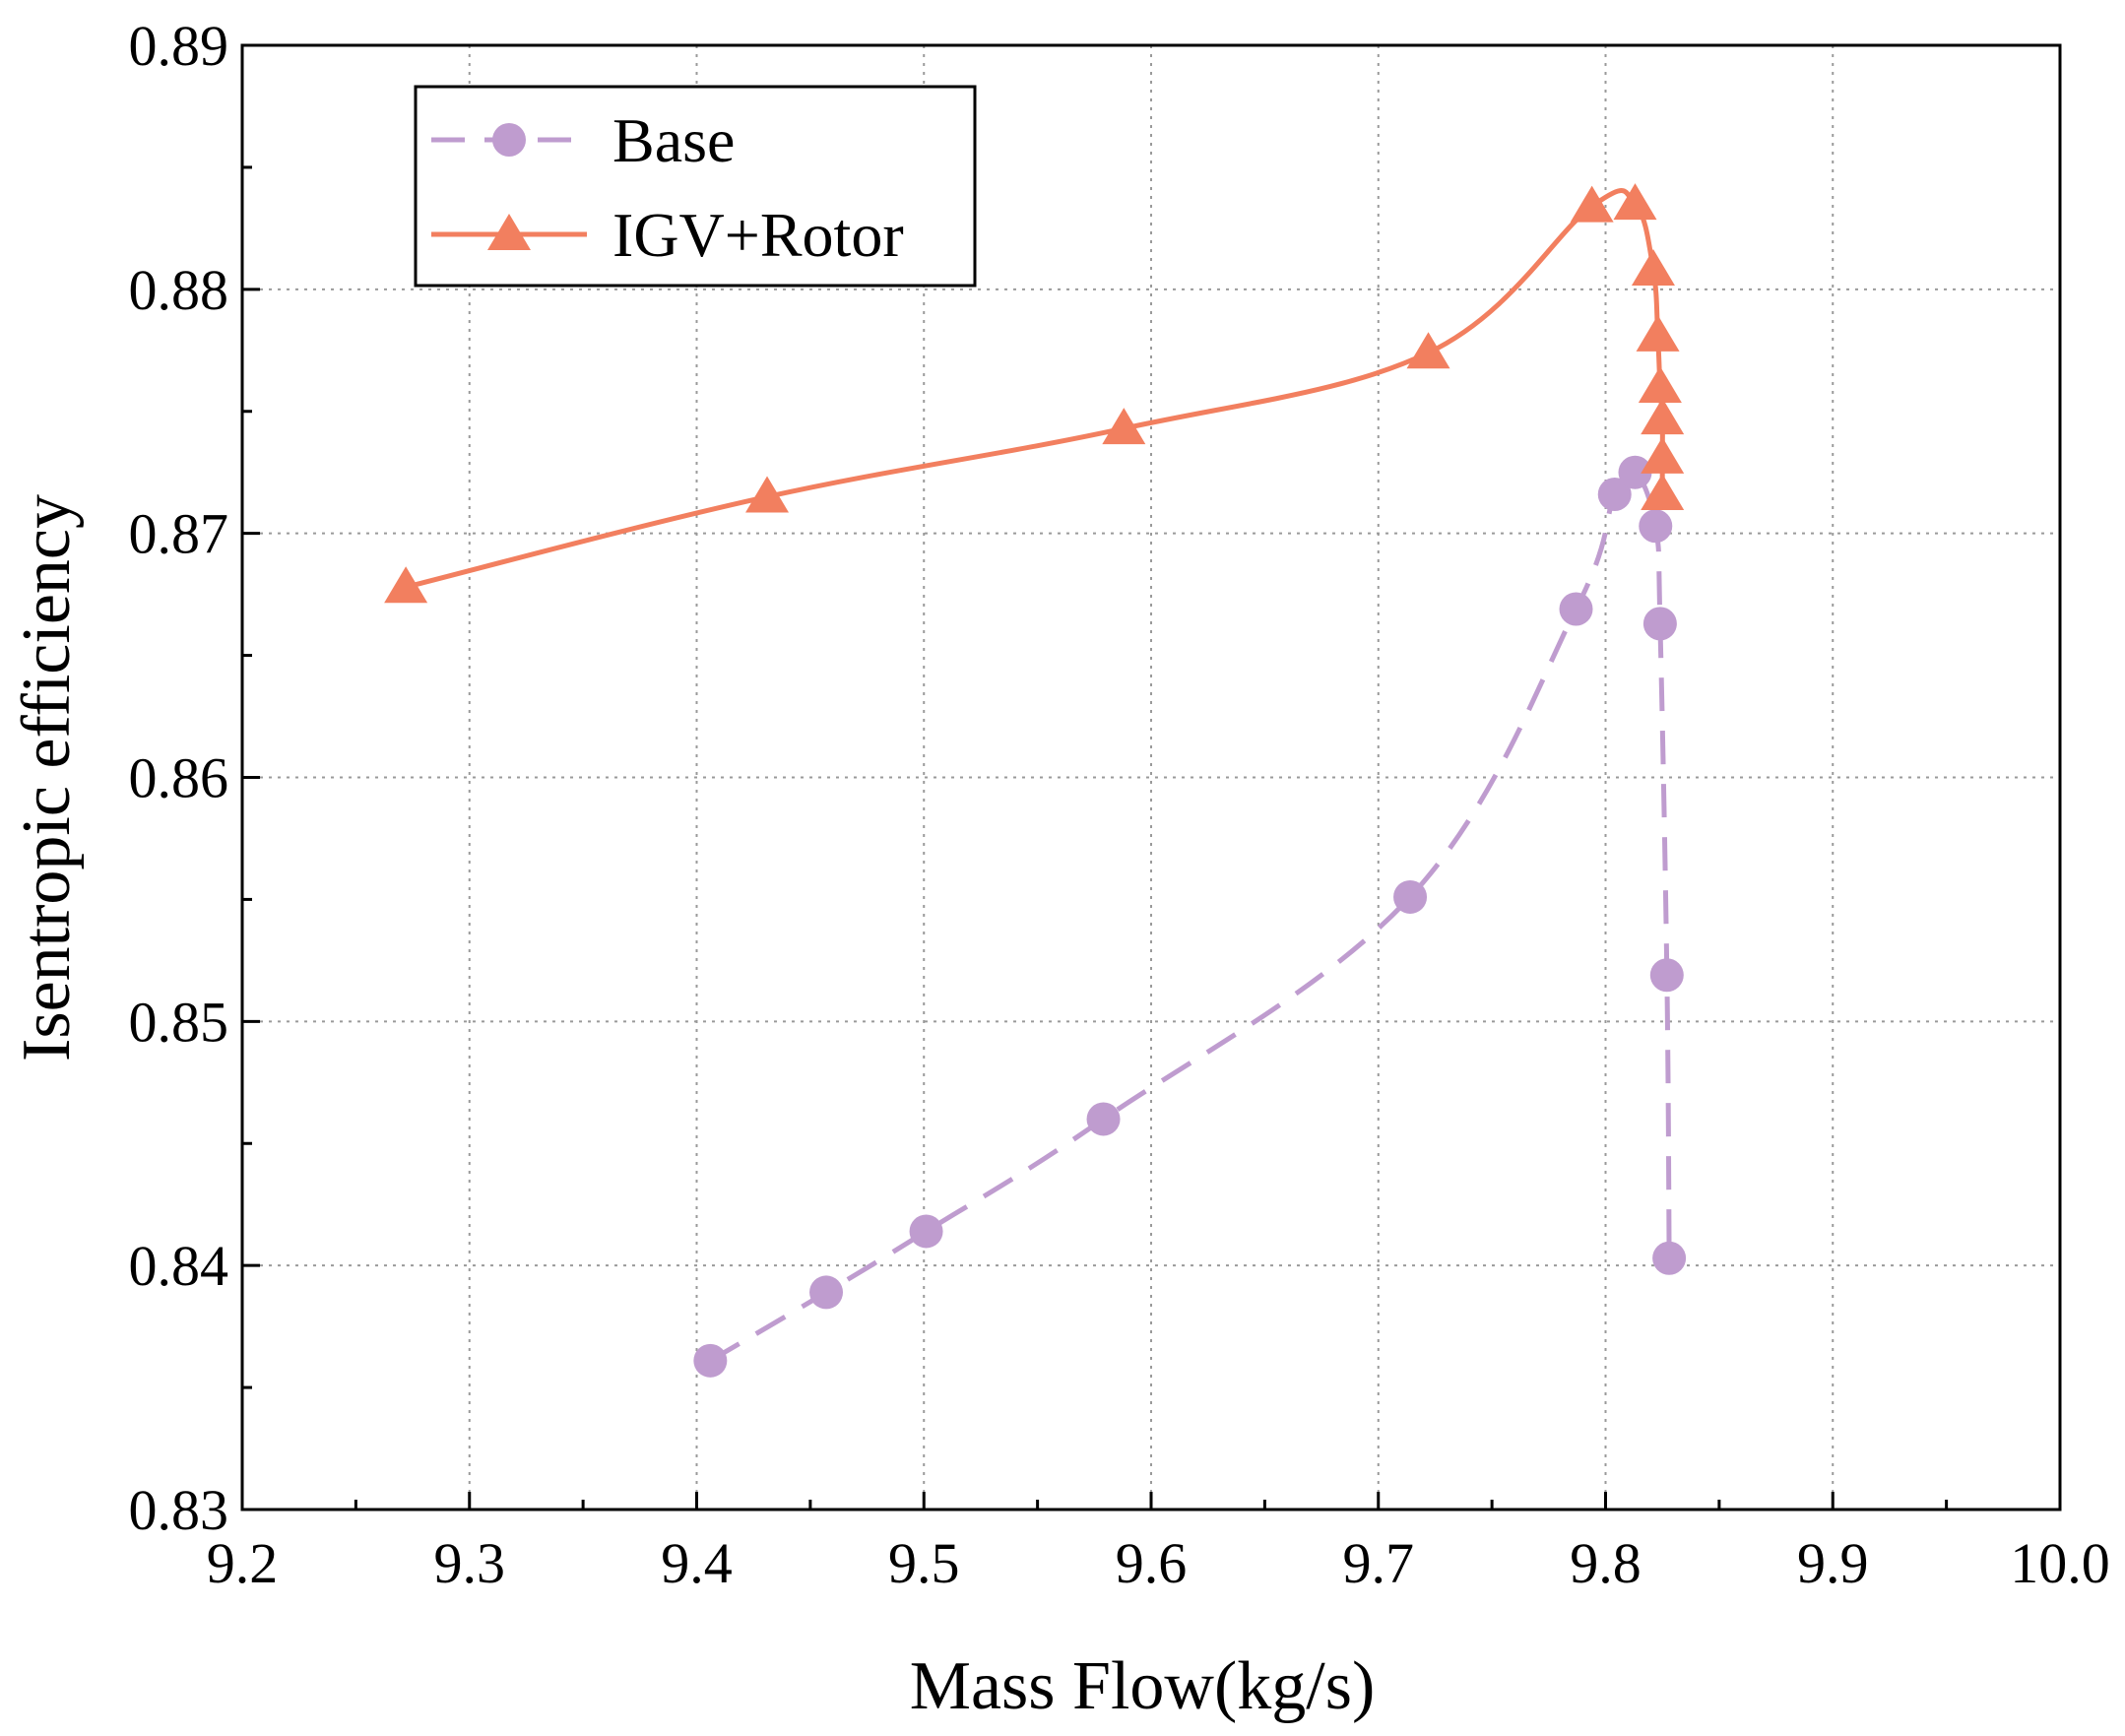 The height and width of the screenshot is (1736, 2125). I want to click on x-tick-label: 9.5, so click(924, 1563).